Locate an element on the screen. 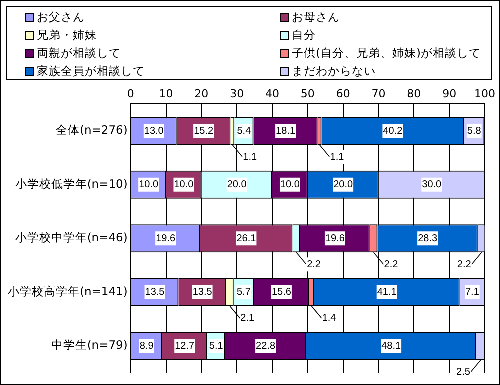 The height and width of the screenshot is (385, 500). data-label: 5.7 is located at coordinates (244, 292).